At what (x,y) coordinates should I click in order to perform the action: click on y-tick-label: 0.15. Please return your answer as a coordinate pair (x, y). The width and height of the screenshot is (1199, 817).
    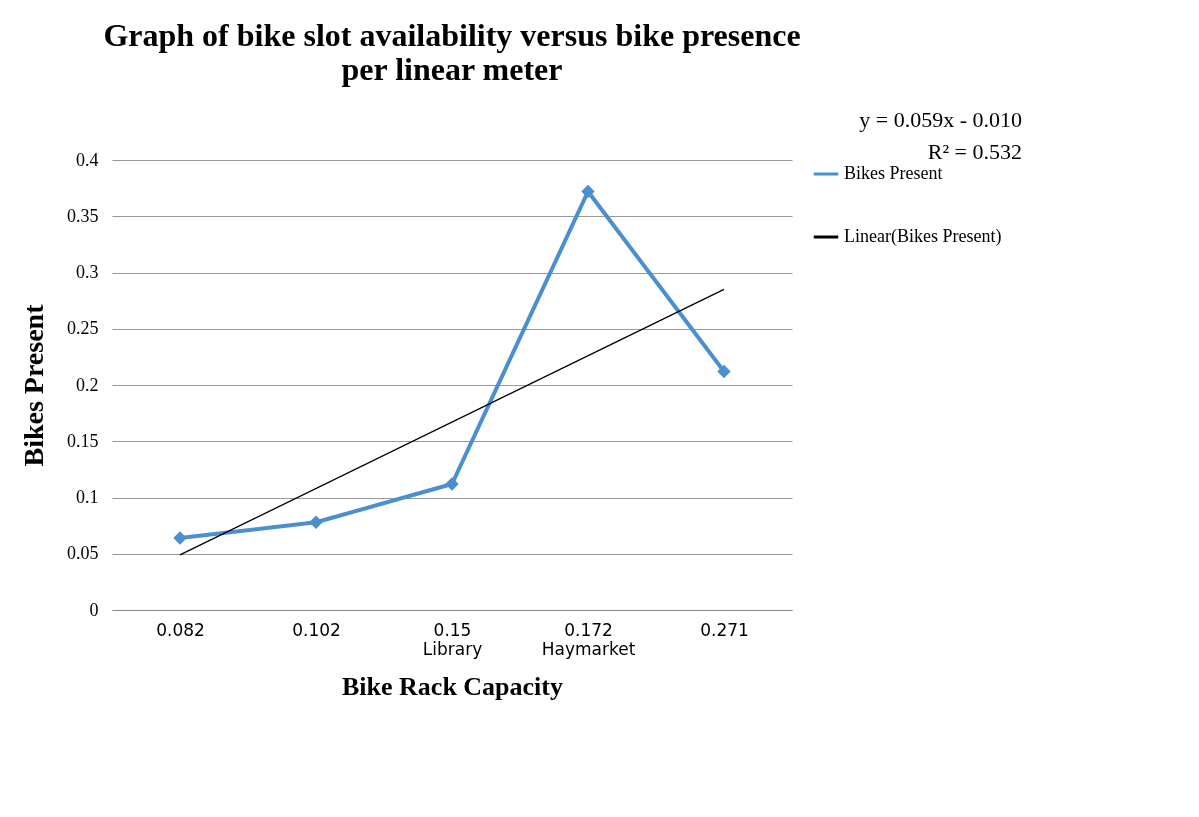
    Looking at the image, I should click on (83, 440).